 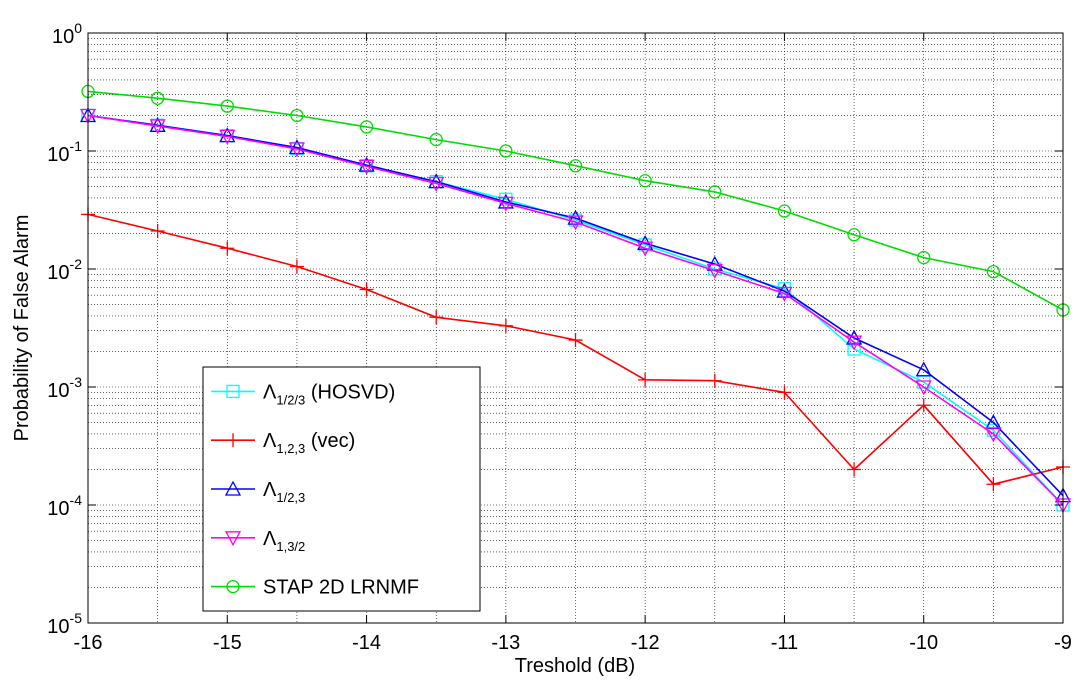 What do you see at coordinates (505, 643) in the screenshot?
I see `x-tick-label: -13` at bounding box center [505, 643].